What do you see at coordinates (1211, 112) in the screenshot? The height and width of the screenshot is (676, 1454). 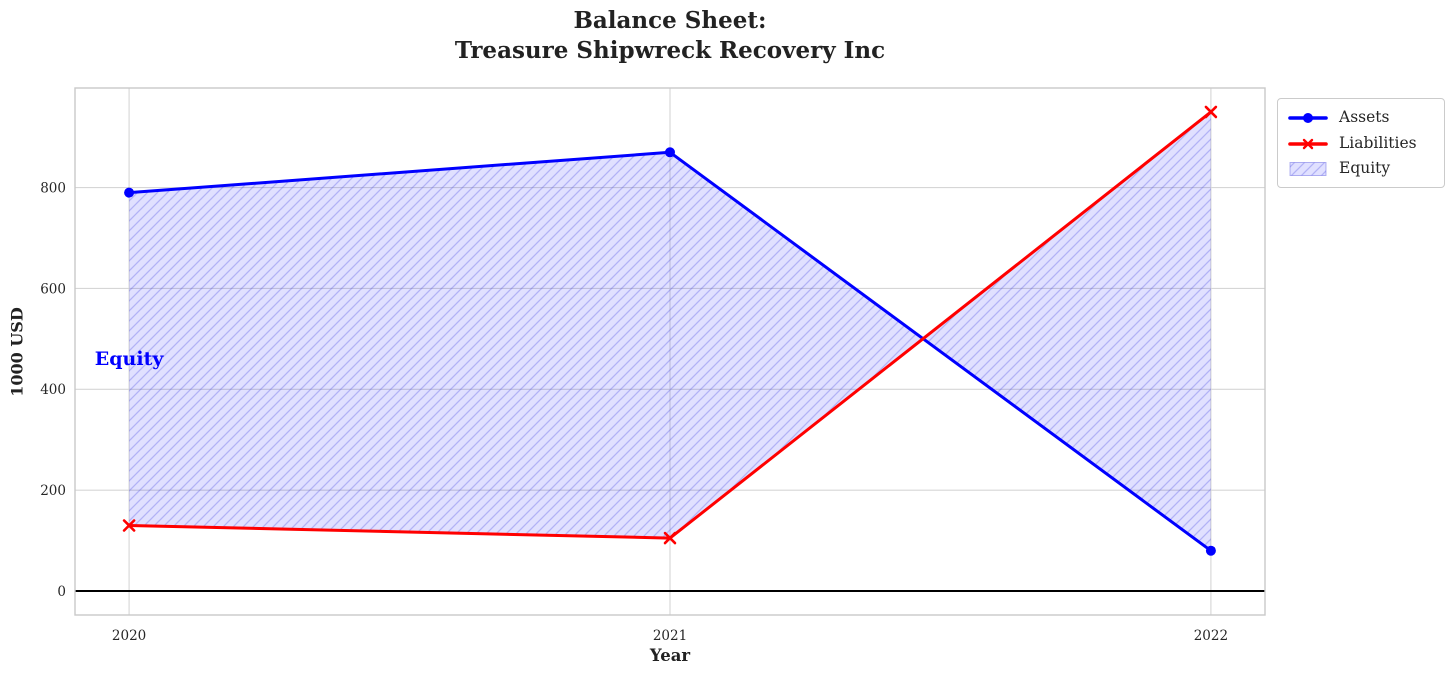 I see `liabilities-marker-2022` at bounding box center [1211, 112].